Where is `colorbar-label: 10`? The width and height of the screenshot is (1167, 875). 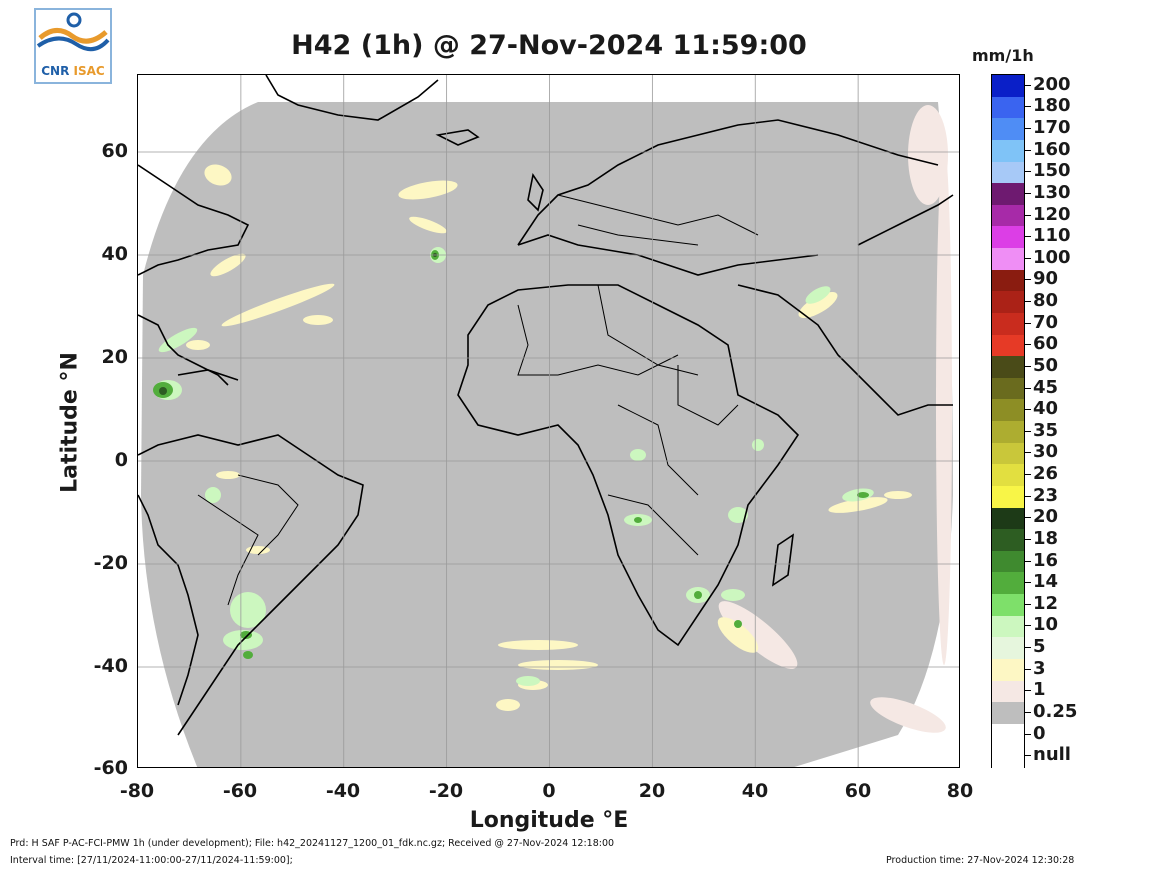 colorbar-label: 10 is located at coordinates (1046, 625).